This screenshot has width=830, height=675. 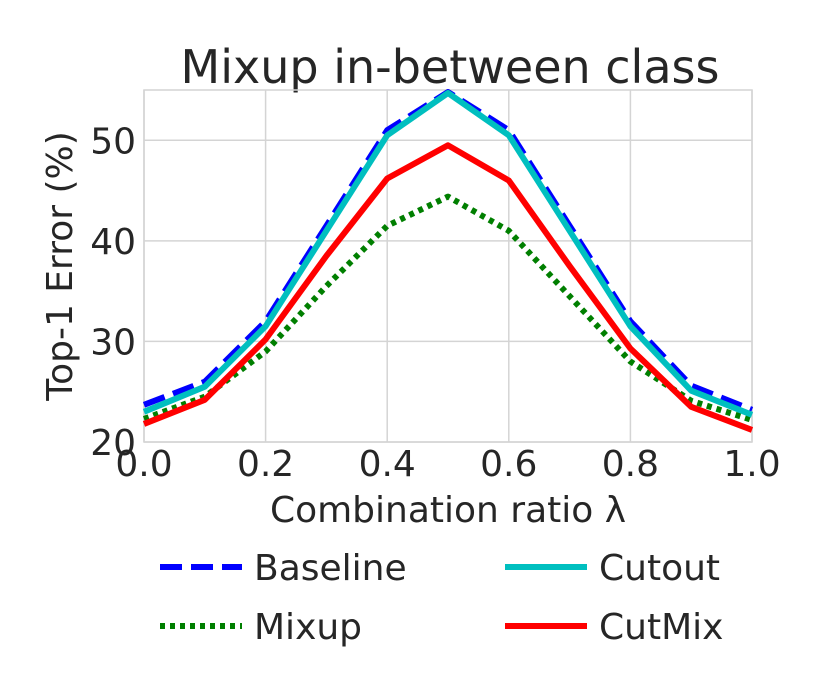 I want to click on y-tick-label: 50, so click(x=113, y=141).